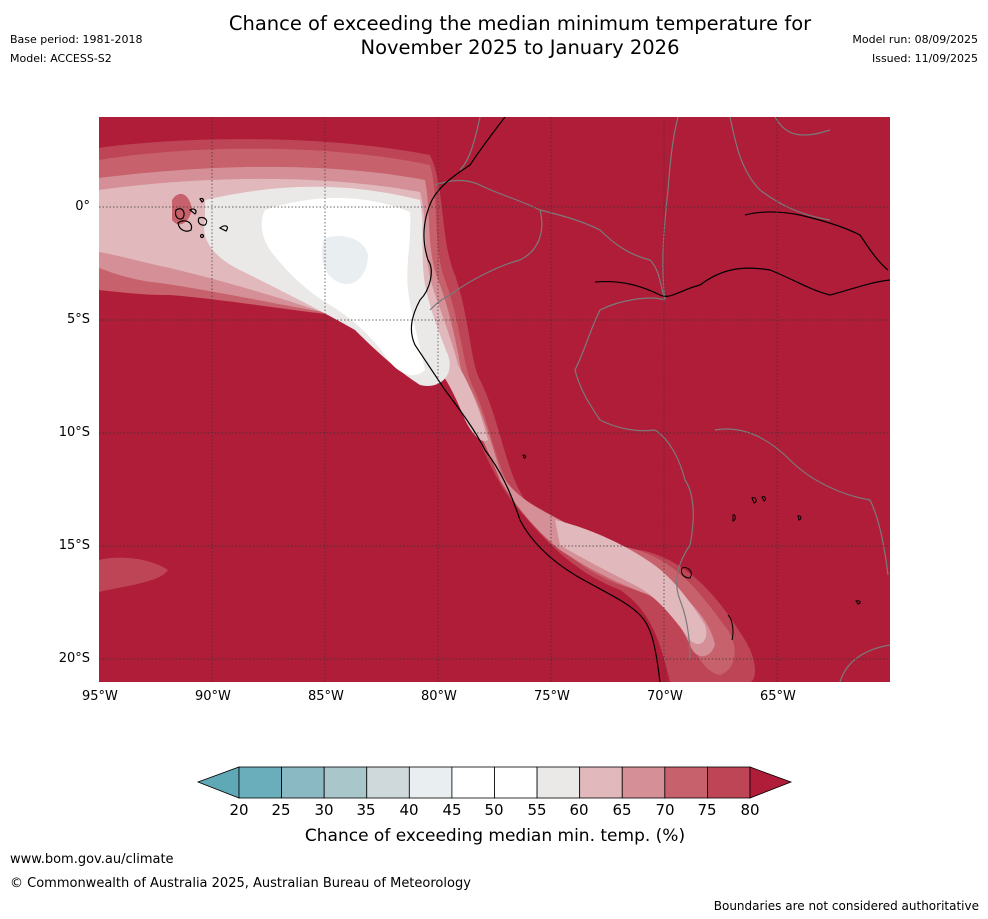 The height and width of the screenshot is (919, 988). Describe the element at coordinates (326, 696) in the screenshot. I see `lon-label-85w: 85°W` at that location.